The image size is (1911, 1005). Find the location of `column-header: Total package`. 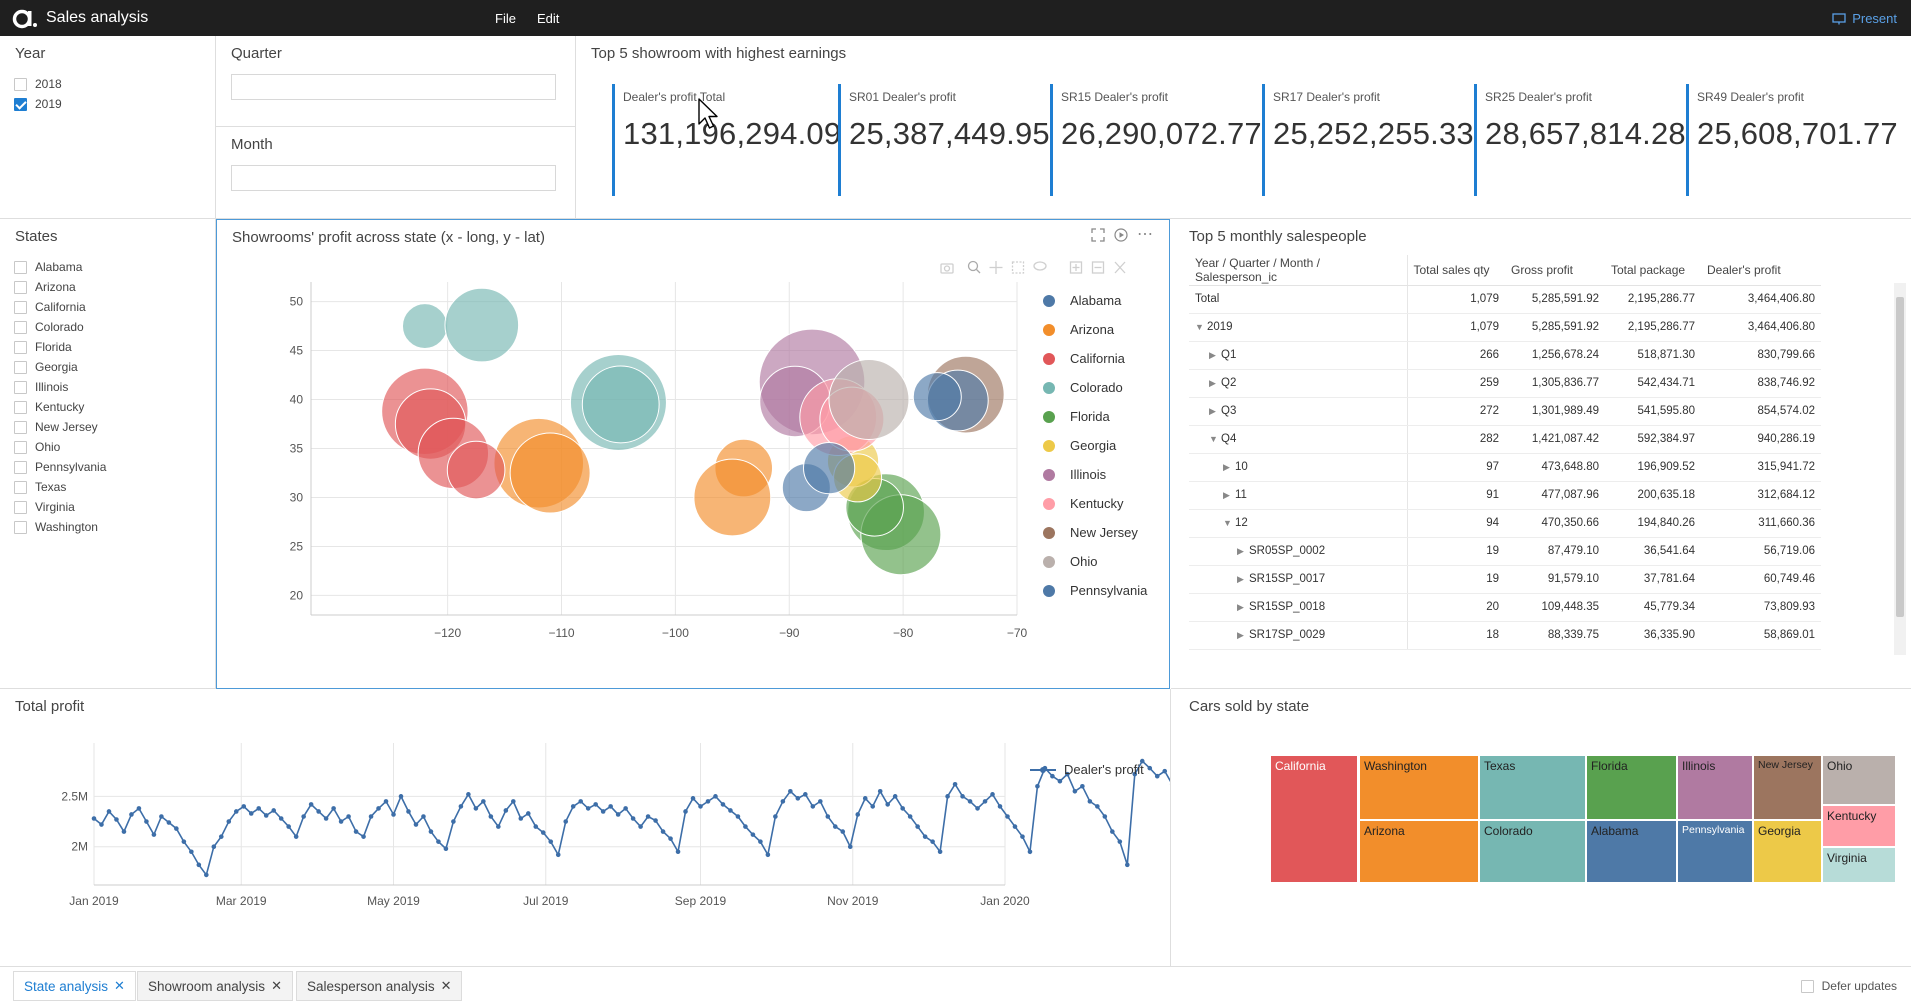

column-header: Total package is located at coordinates (1653, 270).